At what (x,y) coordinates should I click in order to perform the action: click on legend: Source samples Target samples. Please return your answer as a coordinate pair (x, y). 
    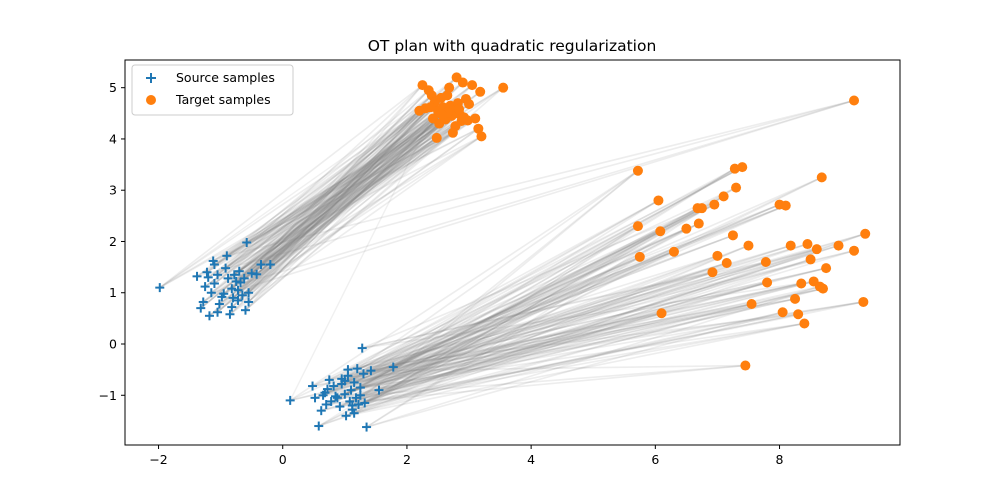
    Looking at the image, I should click on (212, 90).